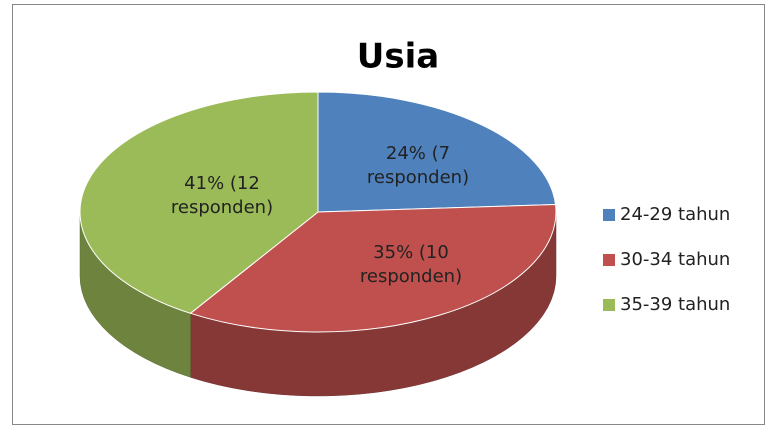 This screenshot has height=430, width=770. What do you see at coordinates (398, 57) in the screenshot?
I see `chart-title: Usia` at bounding box center [398, 57].